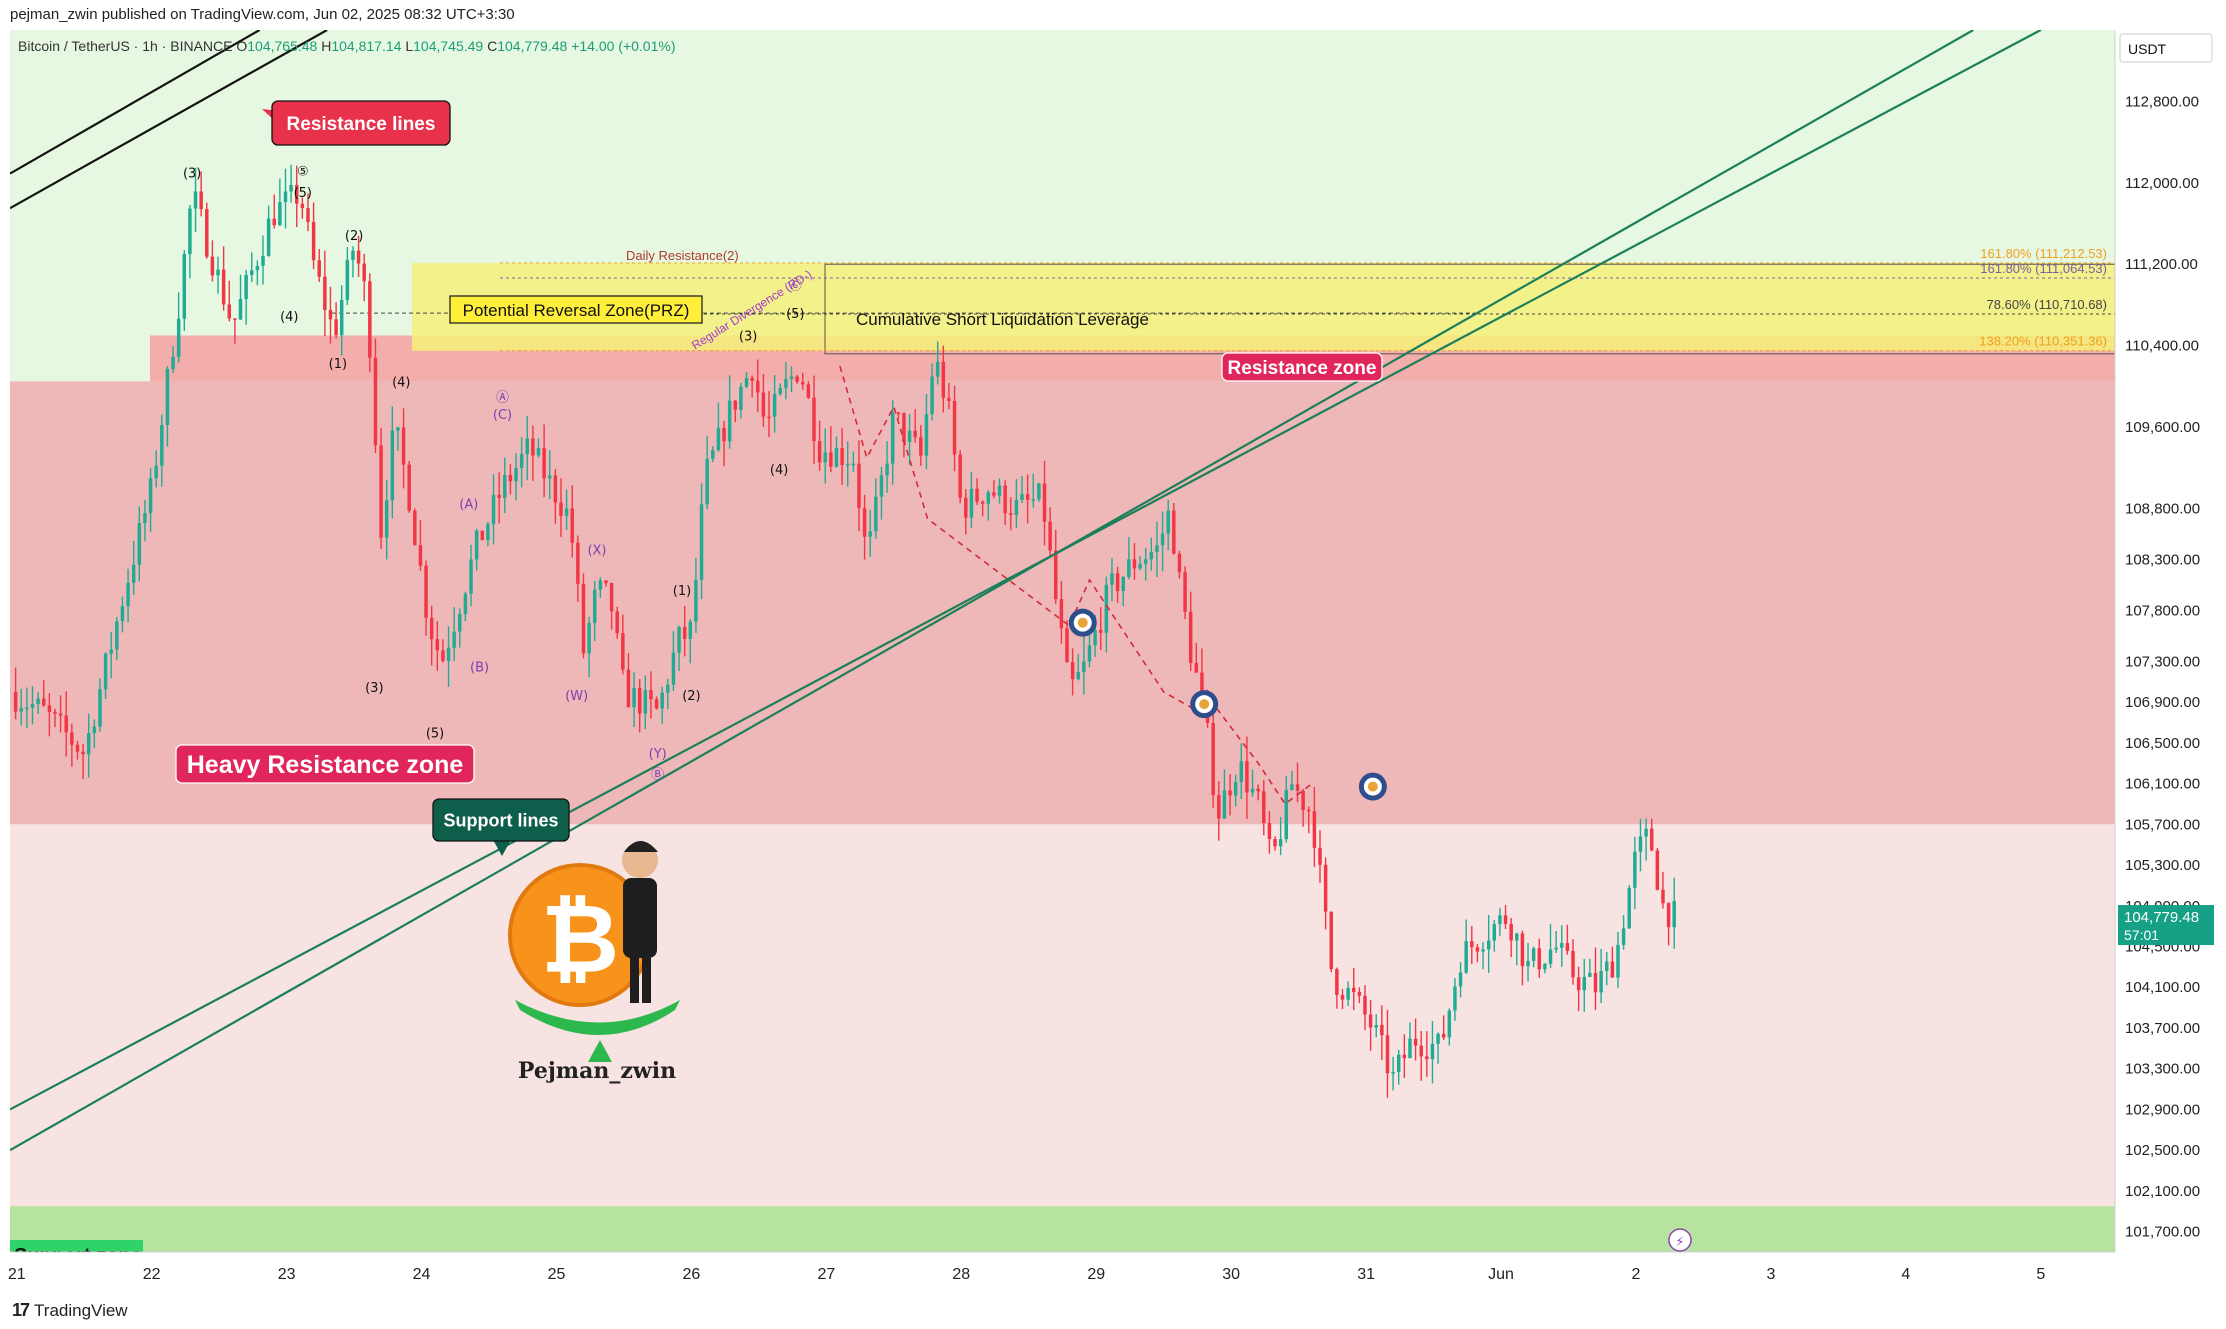 Image resolution: width=2226 pixels, height=1329 pixels. What do you see at coordinates (409, 46) in the screenshot?
I see `low-label: L` at bounding box center [409, 46].